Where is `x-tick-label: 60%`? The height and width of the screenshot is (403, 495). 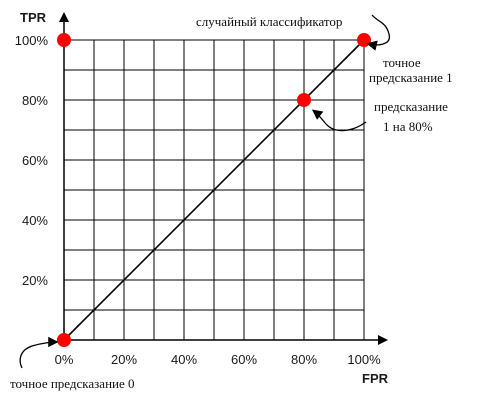
x-tick-label: 60% is located at coordinates (244, 359).